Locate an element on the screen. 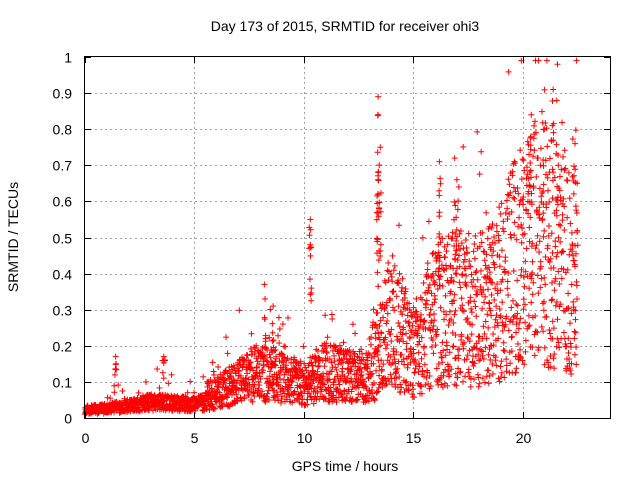 The width and height of the screenshot is (640, 480). y-tick-label: 0.4 is located at coordinates (63, 275).